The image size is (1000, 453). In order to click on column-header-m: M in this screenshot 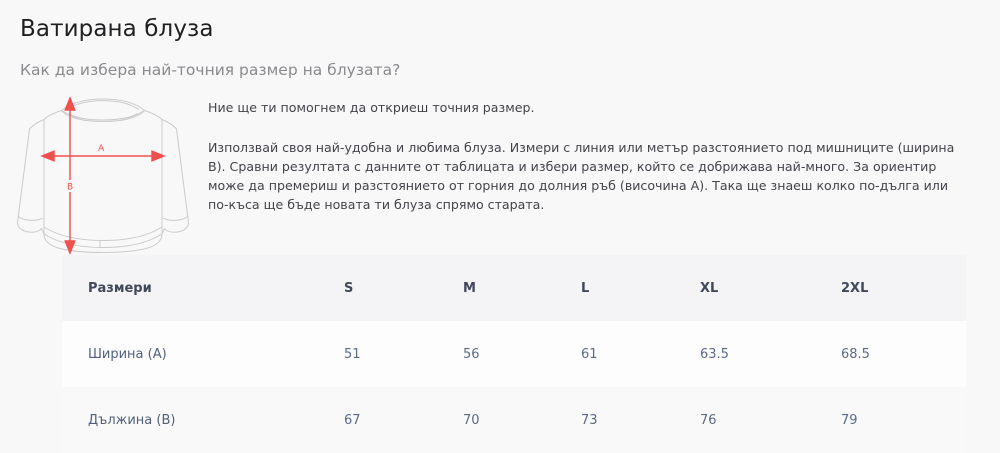, I will do `click(469, 288)`.